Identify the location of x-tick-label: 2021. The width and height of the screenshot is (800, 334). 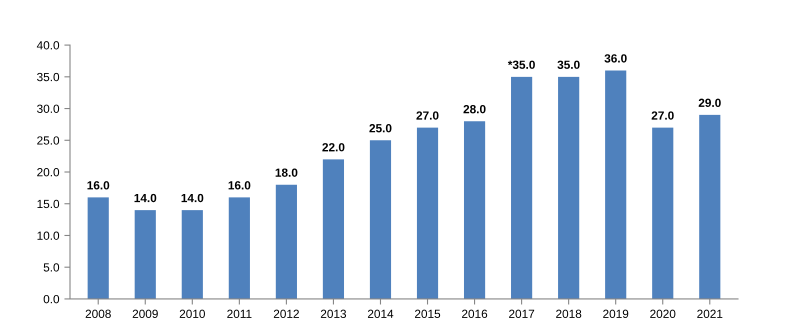
(709, 314).